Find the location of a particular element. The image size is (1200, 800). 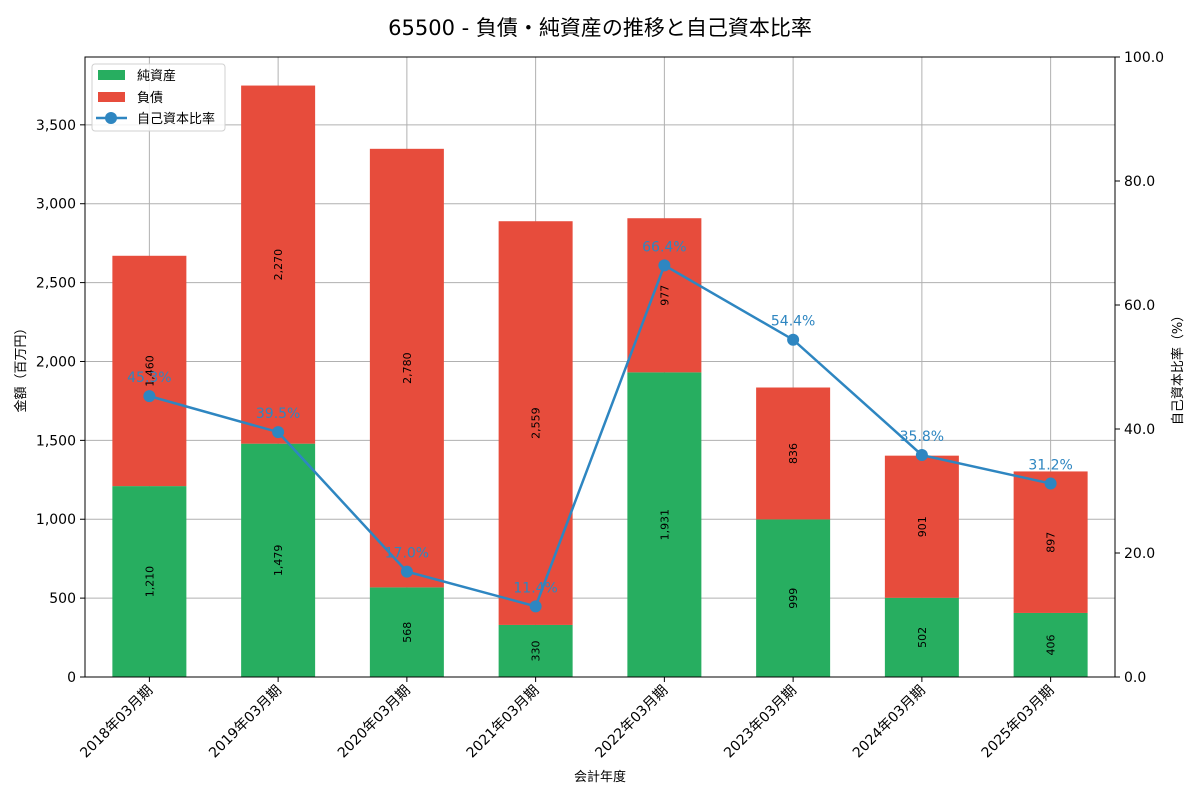

y-tick-label: 3,000 is located at coordinates (56, 205).